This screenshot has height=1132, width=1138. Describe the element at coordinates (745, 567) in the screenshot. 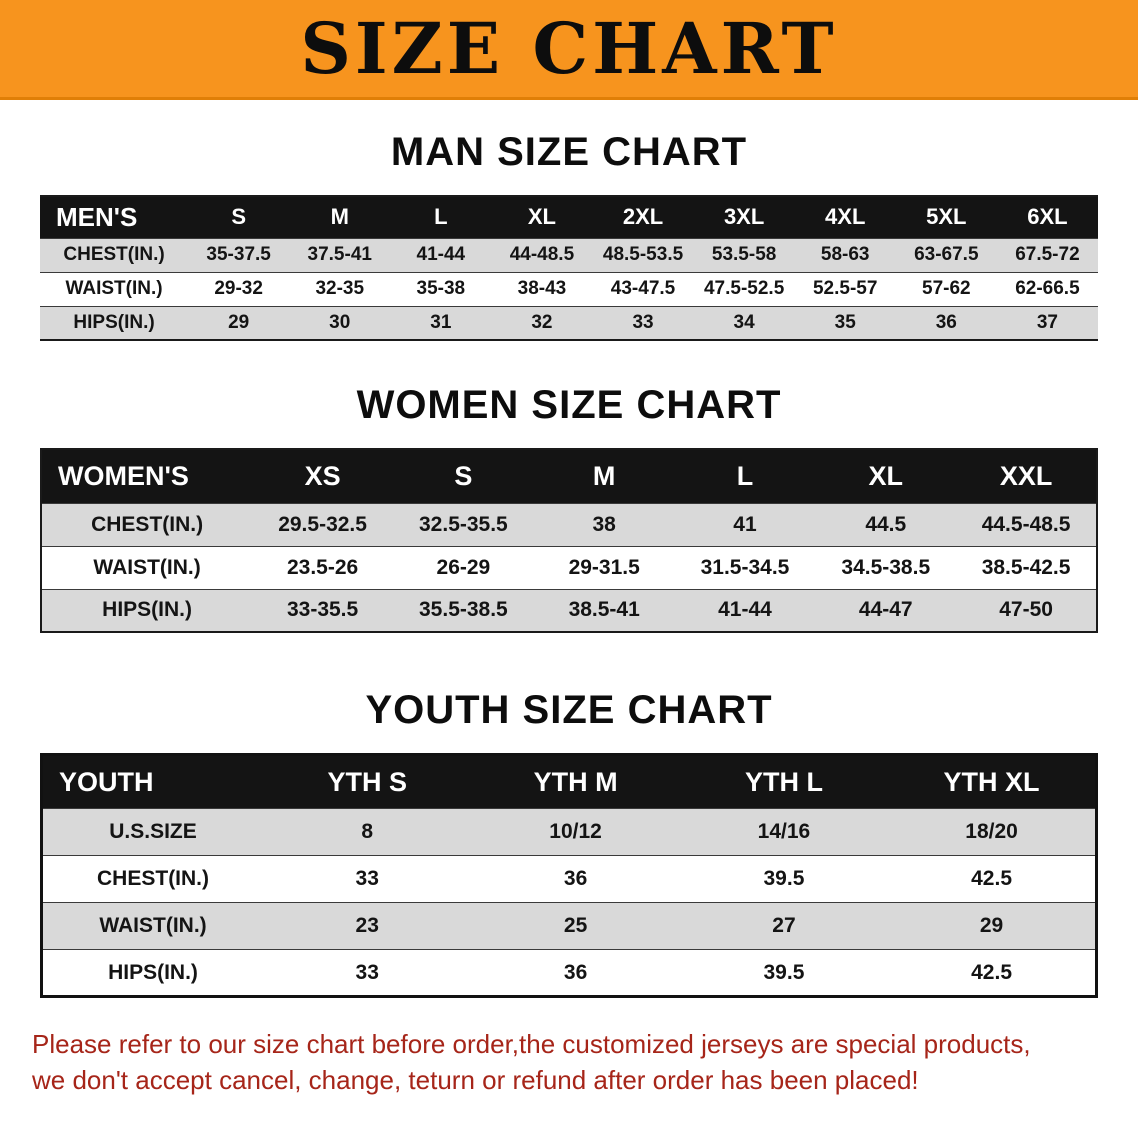

I see `size-value-cell: 31.5-34.5` at that location.